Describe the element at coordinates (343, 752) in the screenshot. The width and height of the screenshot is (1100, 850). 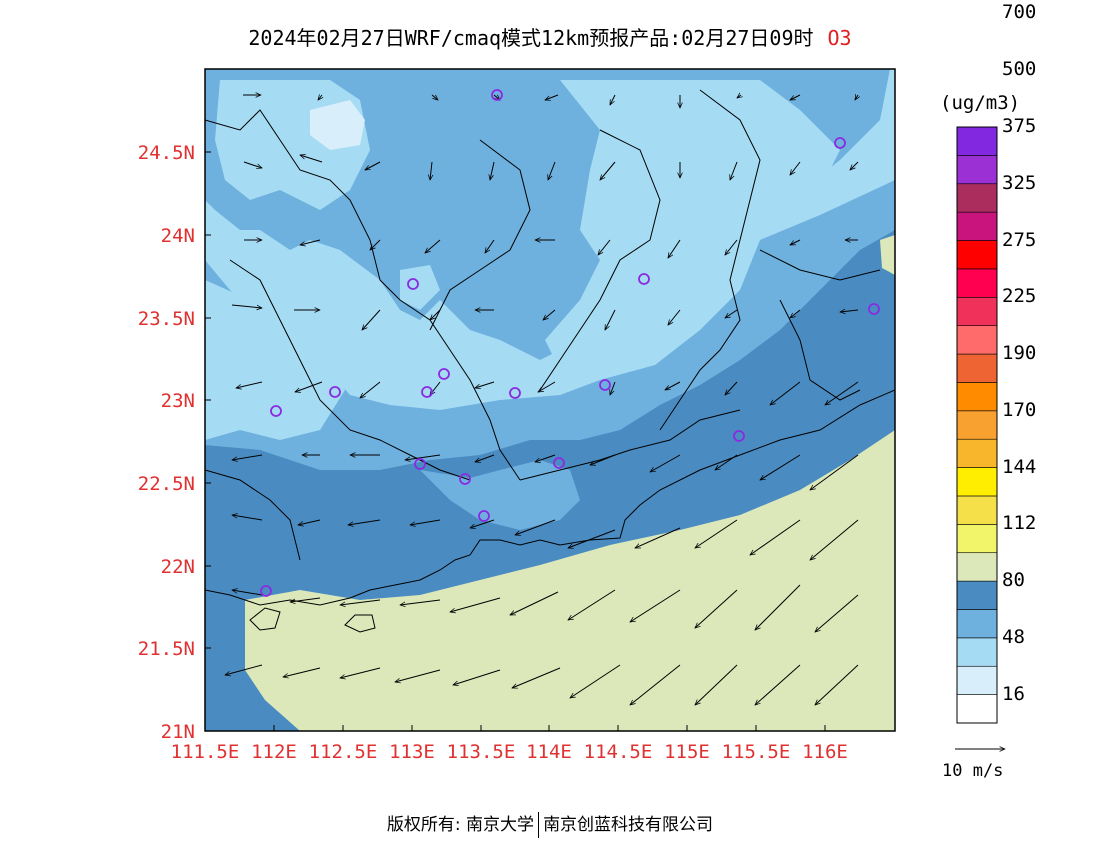
I see `lon-tick: 112.5E` at that location.